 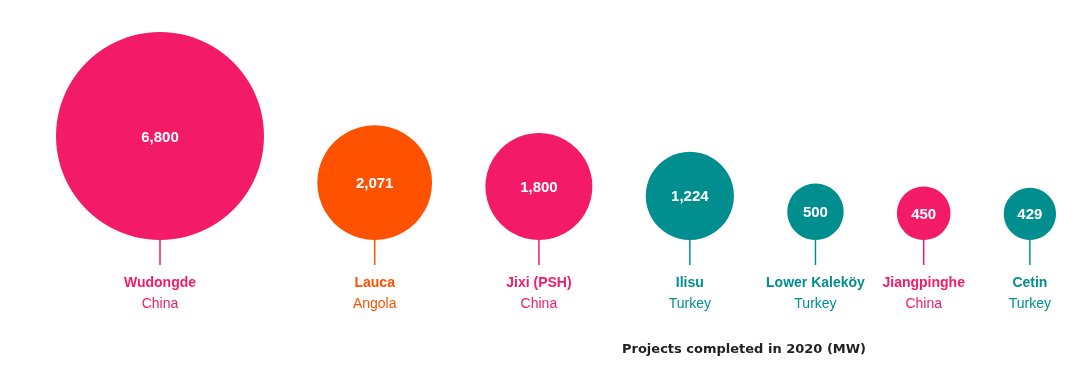 I want to click on data-label: 6,800, so click(x=160, y=136).